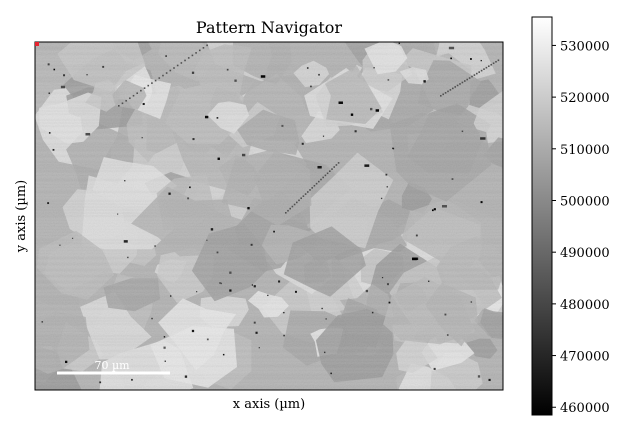 The image size is (640, 433). What do you see at coordinates (112, 365) in the screenshot?
I see `scale-bar-label: 70 µm` at bounding box center [112, 365].